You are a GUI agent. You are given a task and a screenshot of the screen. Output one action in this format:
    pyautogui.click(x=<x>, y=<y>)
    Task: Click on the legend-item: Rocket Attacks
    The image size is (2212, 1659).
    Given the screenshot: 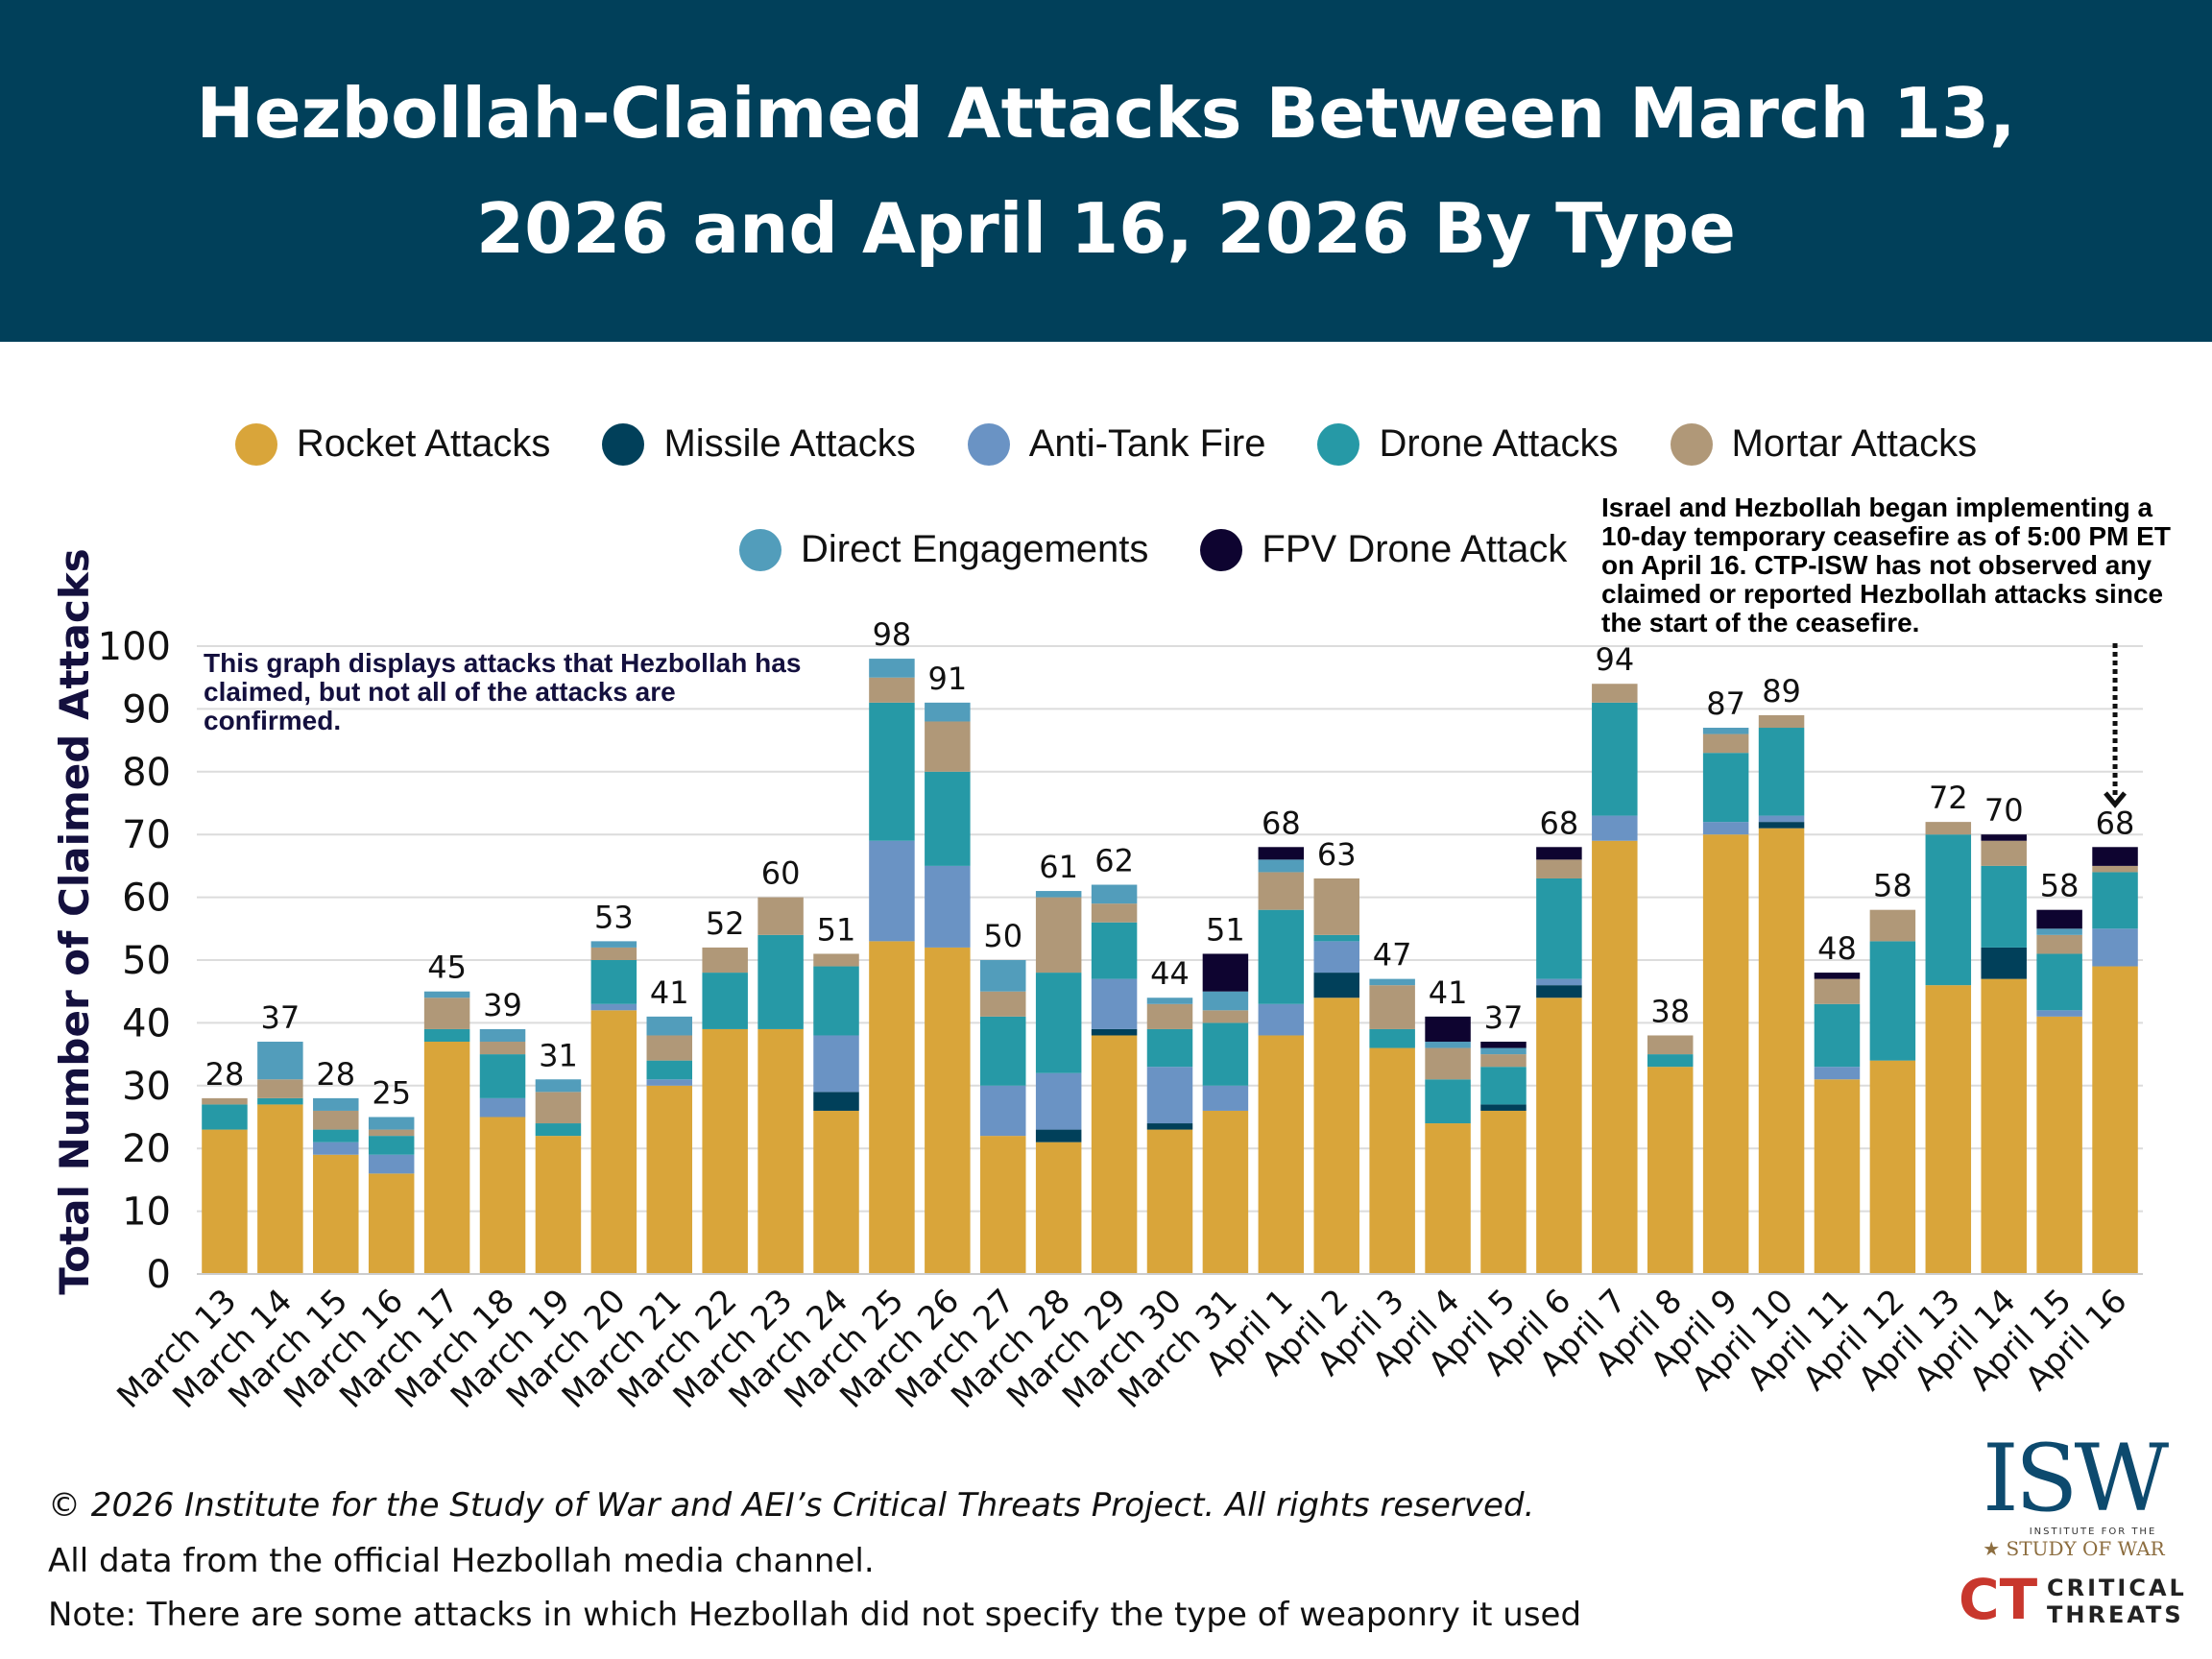 What is the action you would take?
    pyautogui.click(x=392, y=444)
    